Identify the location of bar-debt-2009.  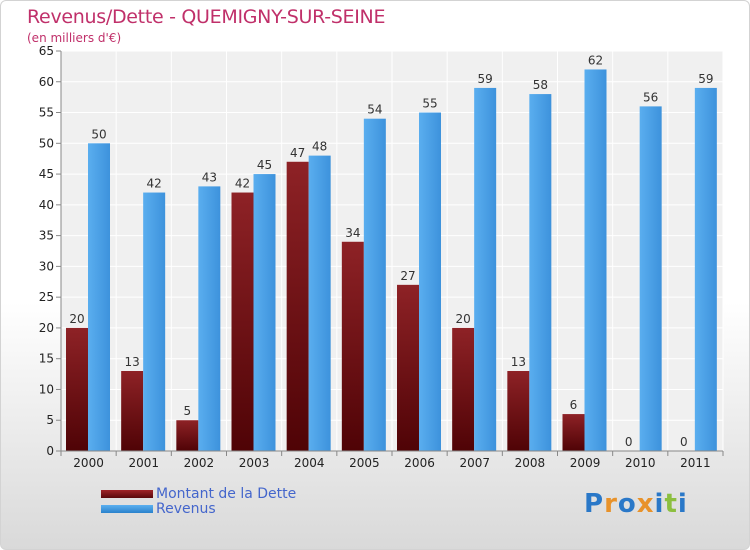
(573, 432).